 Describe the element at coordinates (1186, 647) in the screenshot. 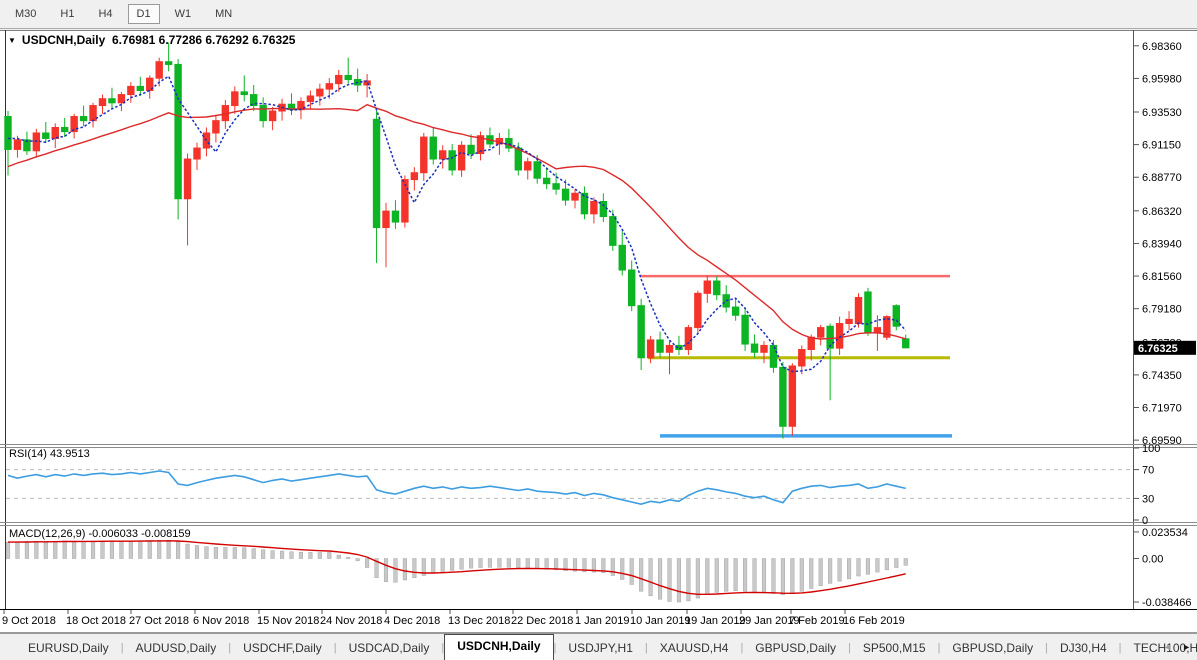

I see `tab-scroll-right-icon: ►` at that location.